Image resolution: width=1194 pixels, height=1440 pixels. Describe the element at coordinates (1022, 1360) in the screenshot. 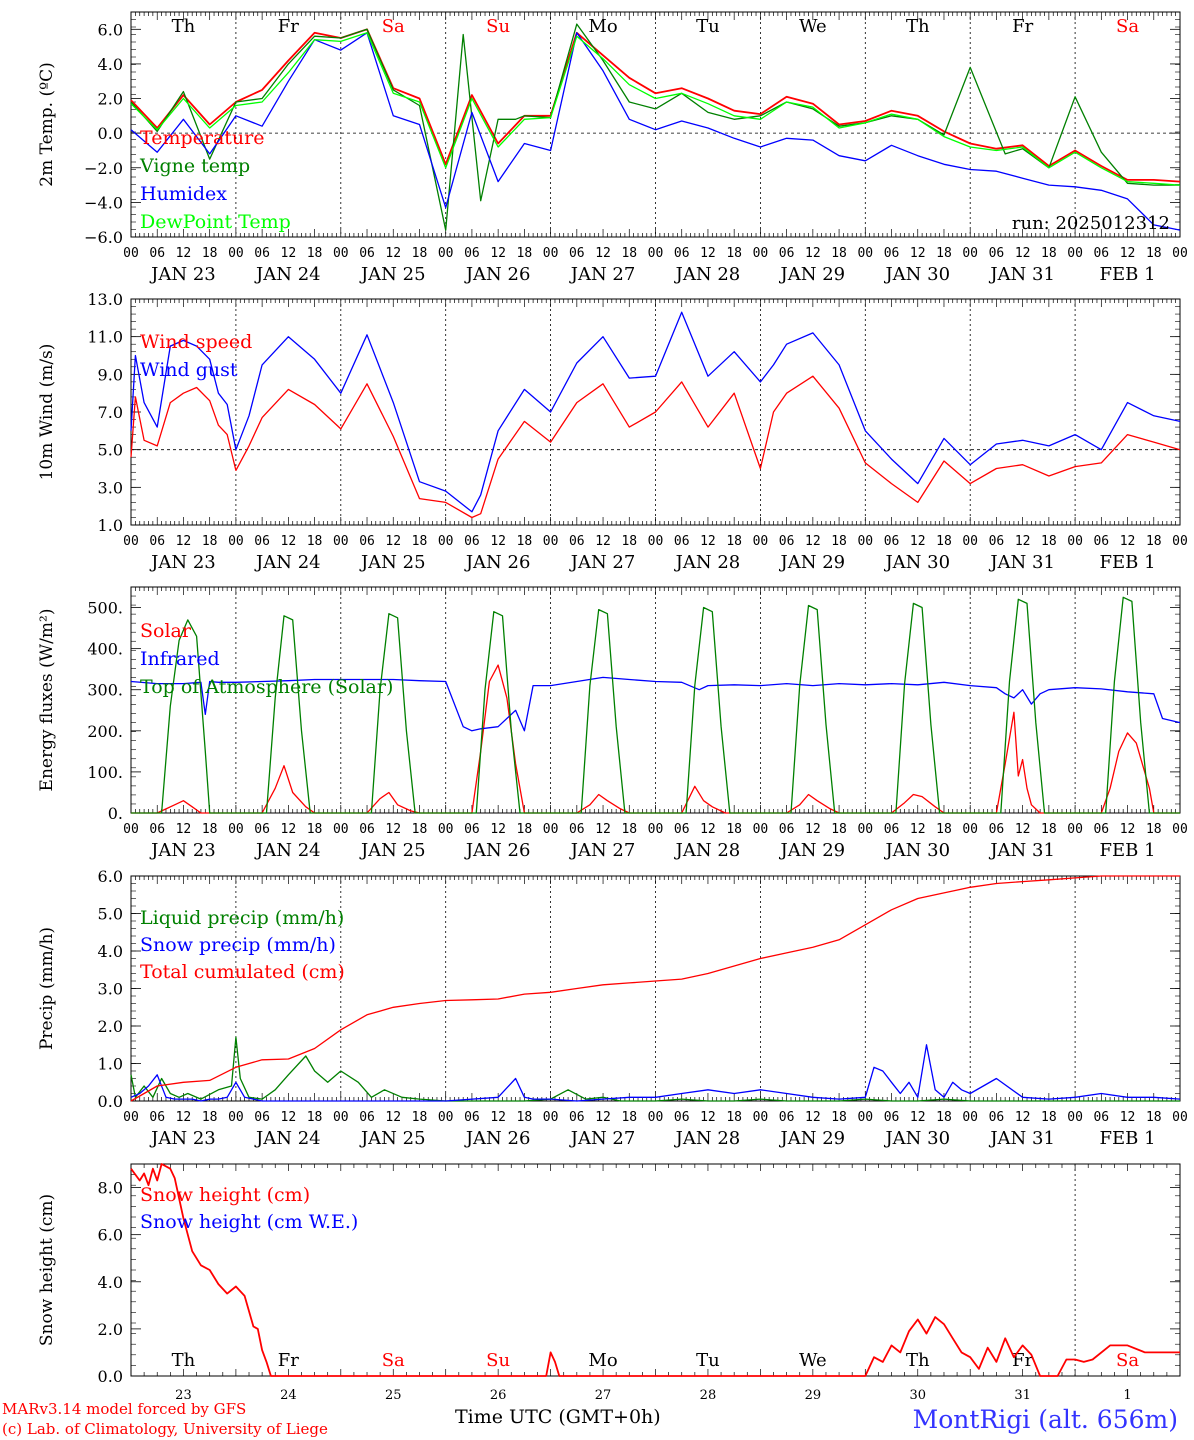

I see `weekday-label: Fr` at that location.